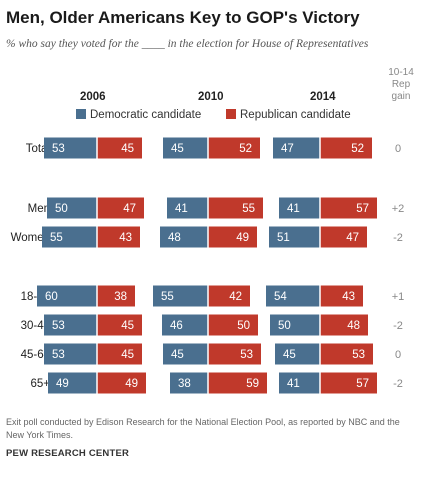  I want to click on rep-gain-header-line2: Rep, so click(401, 84).